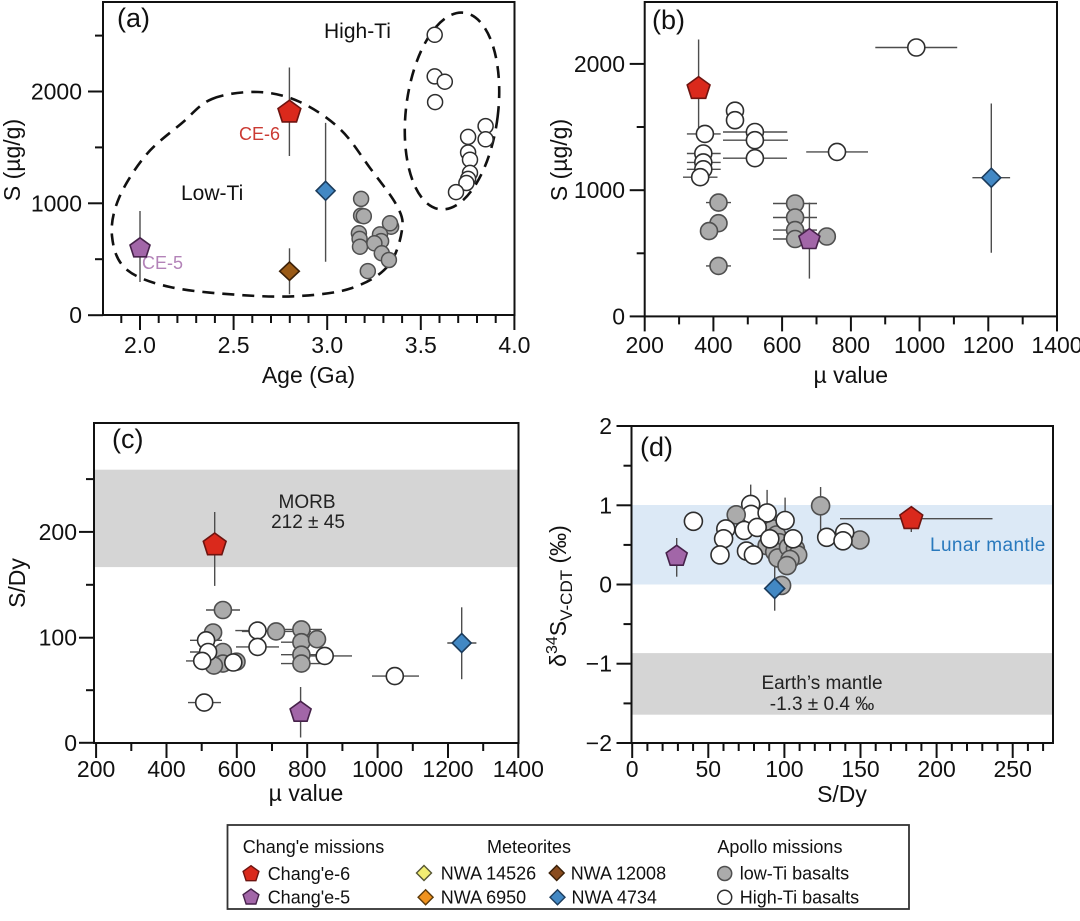  I want to click on svg-text: MORB, so click(307, 502).